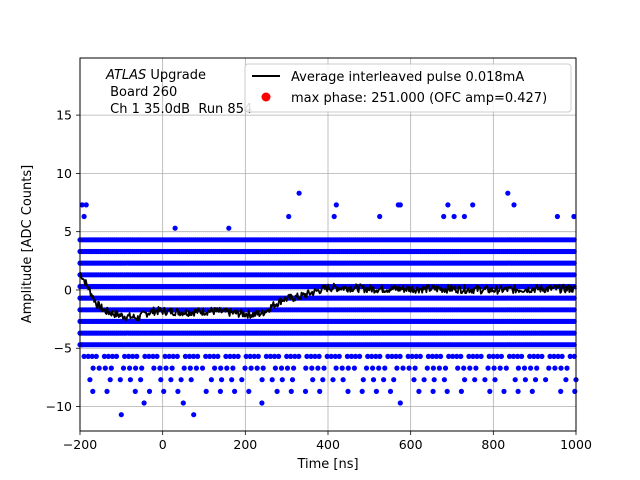  Describe the element at coordinates (179, 109) in the screenshot. I see `annotation-line-3: Ch 1 35.0dB Run 854` at that location.